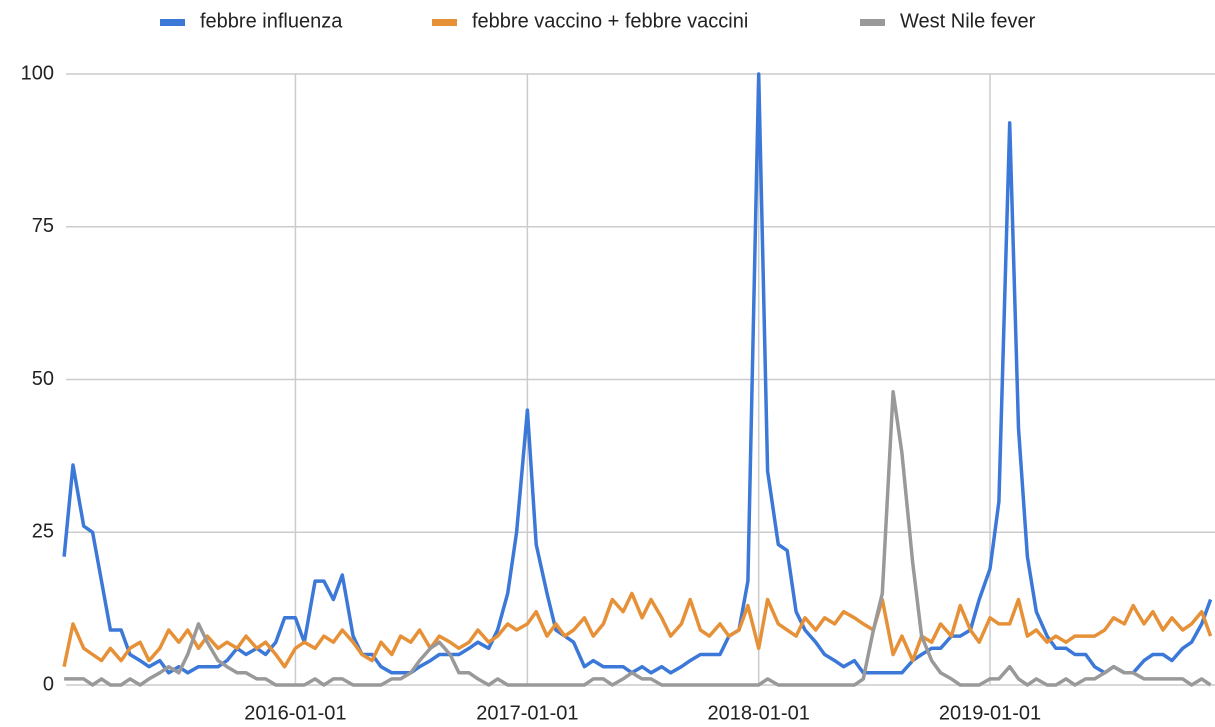 The image size is (1215, 727). What do you see at coordinates (968, 21) in the screenshot?
I see `legend-label: West Nile fever` at bounding box center [968, 21].